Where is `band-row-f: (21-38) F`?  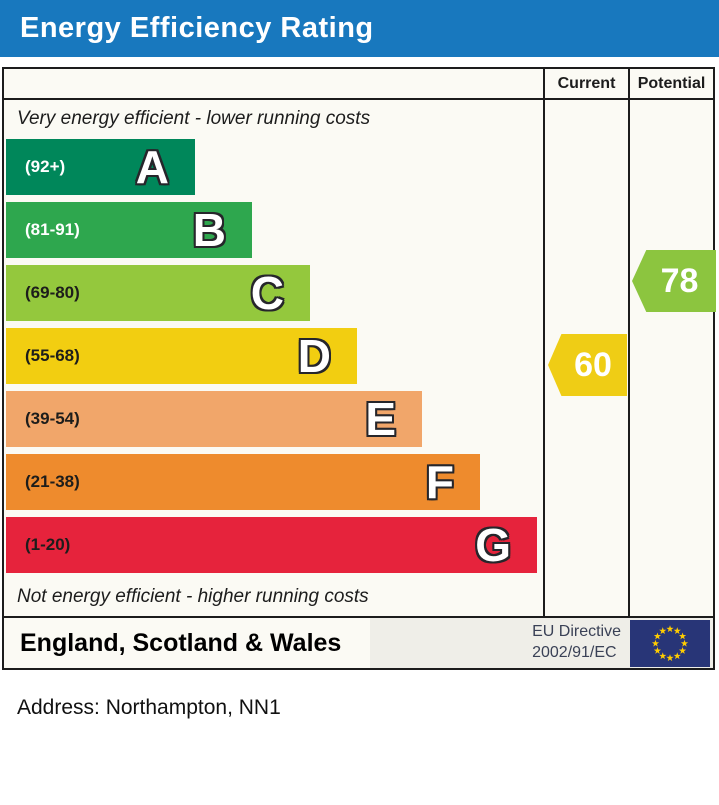 band-row-f: (21-38) F is located at coordinates (243, 482).